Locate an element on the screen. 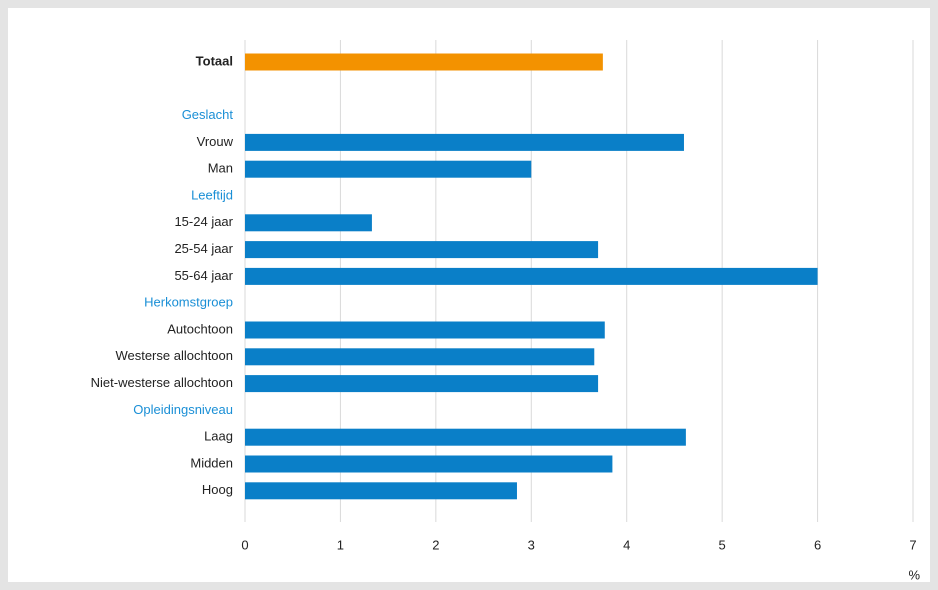 Image resolution: width=938 pixels, height=590 pixels. x-tick-label: 1 is located at coordinates (340, 544).